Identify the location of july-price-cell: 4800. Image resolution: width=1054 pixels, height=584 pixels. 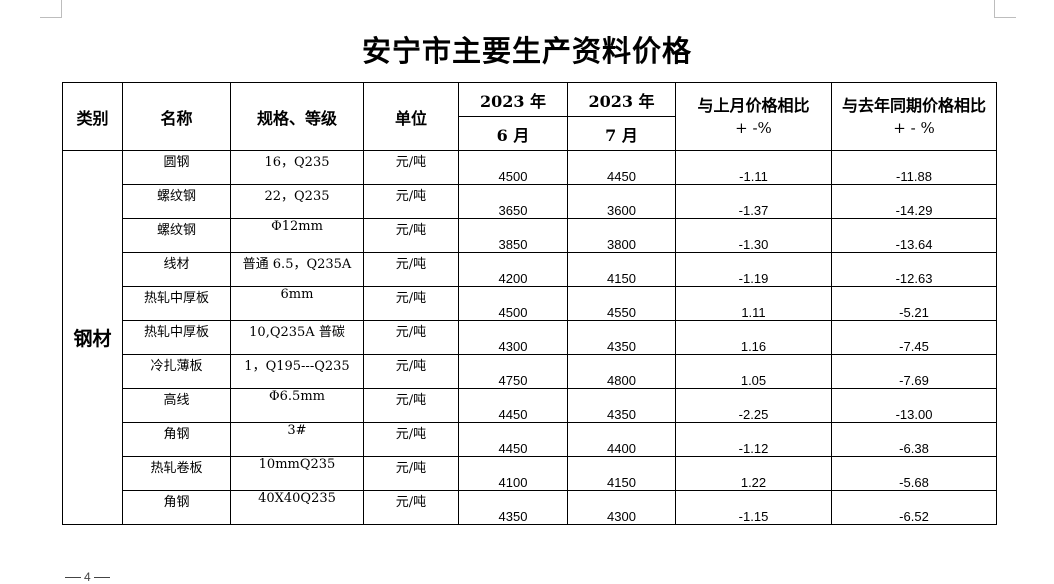
(621, 371).